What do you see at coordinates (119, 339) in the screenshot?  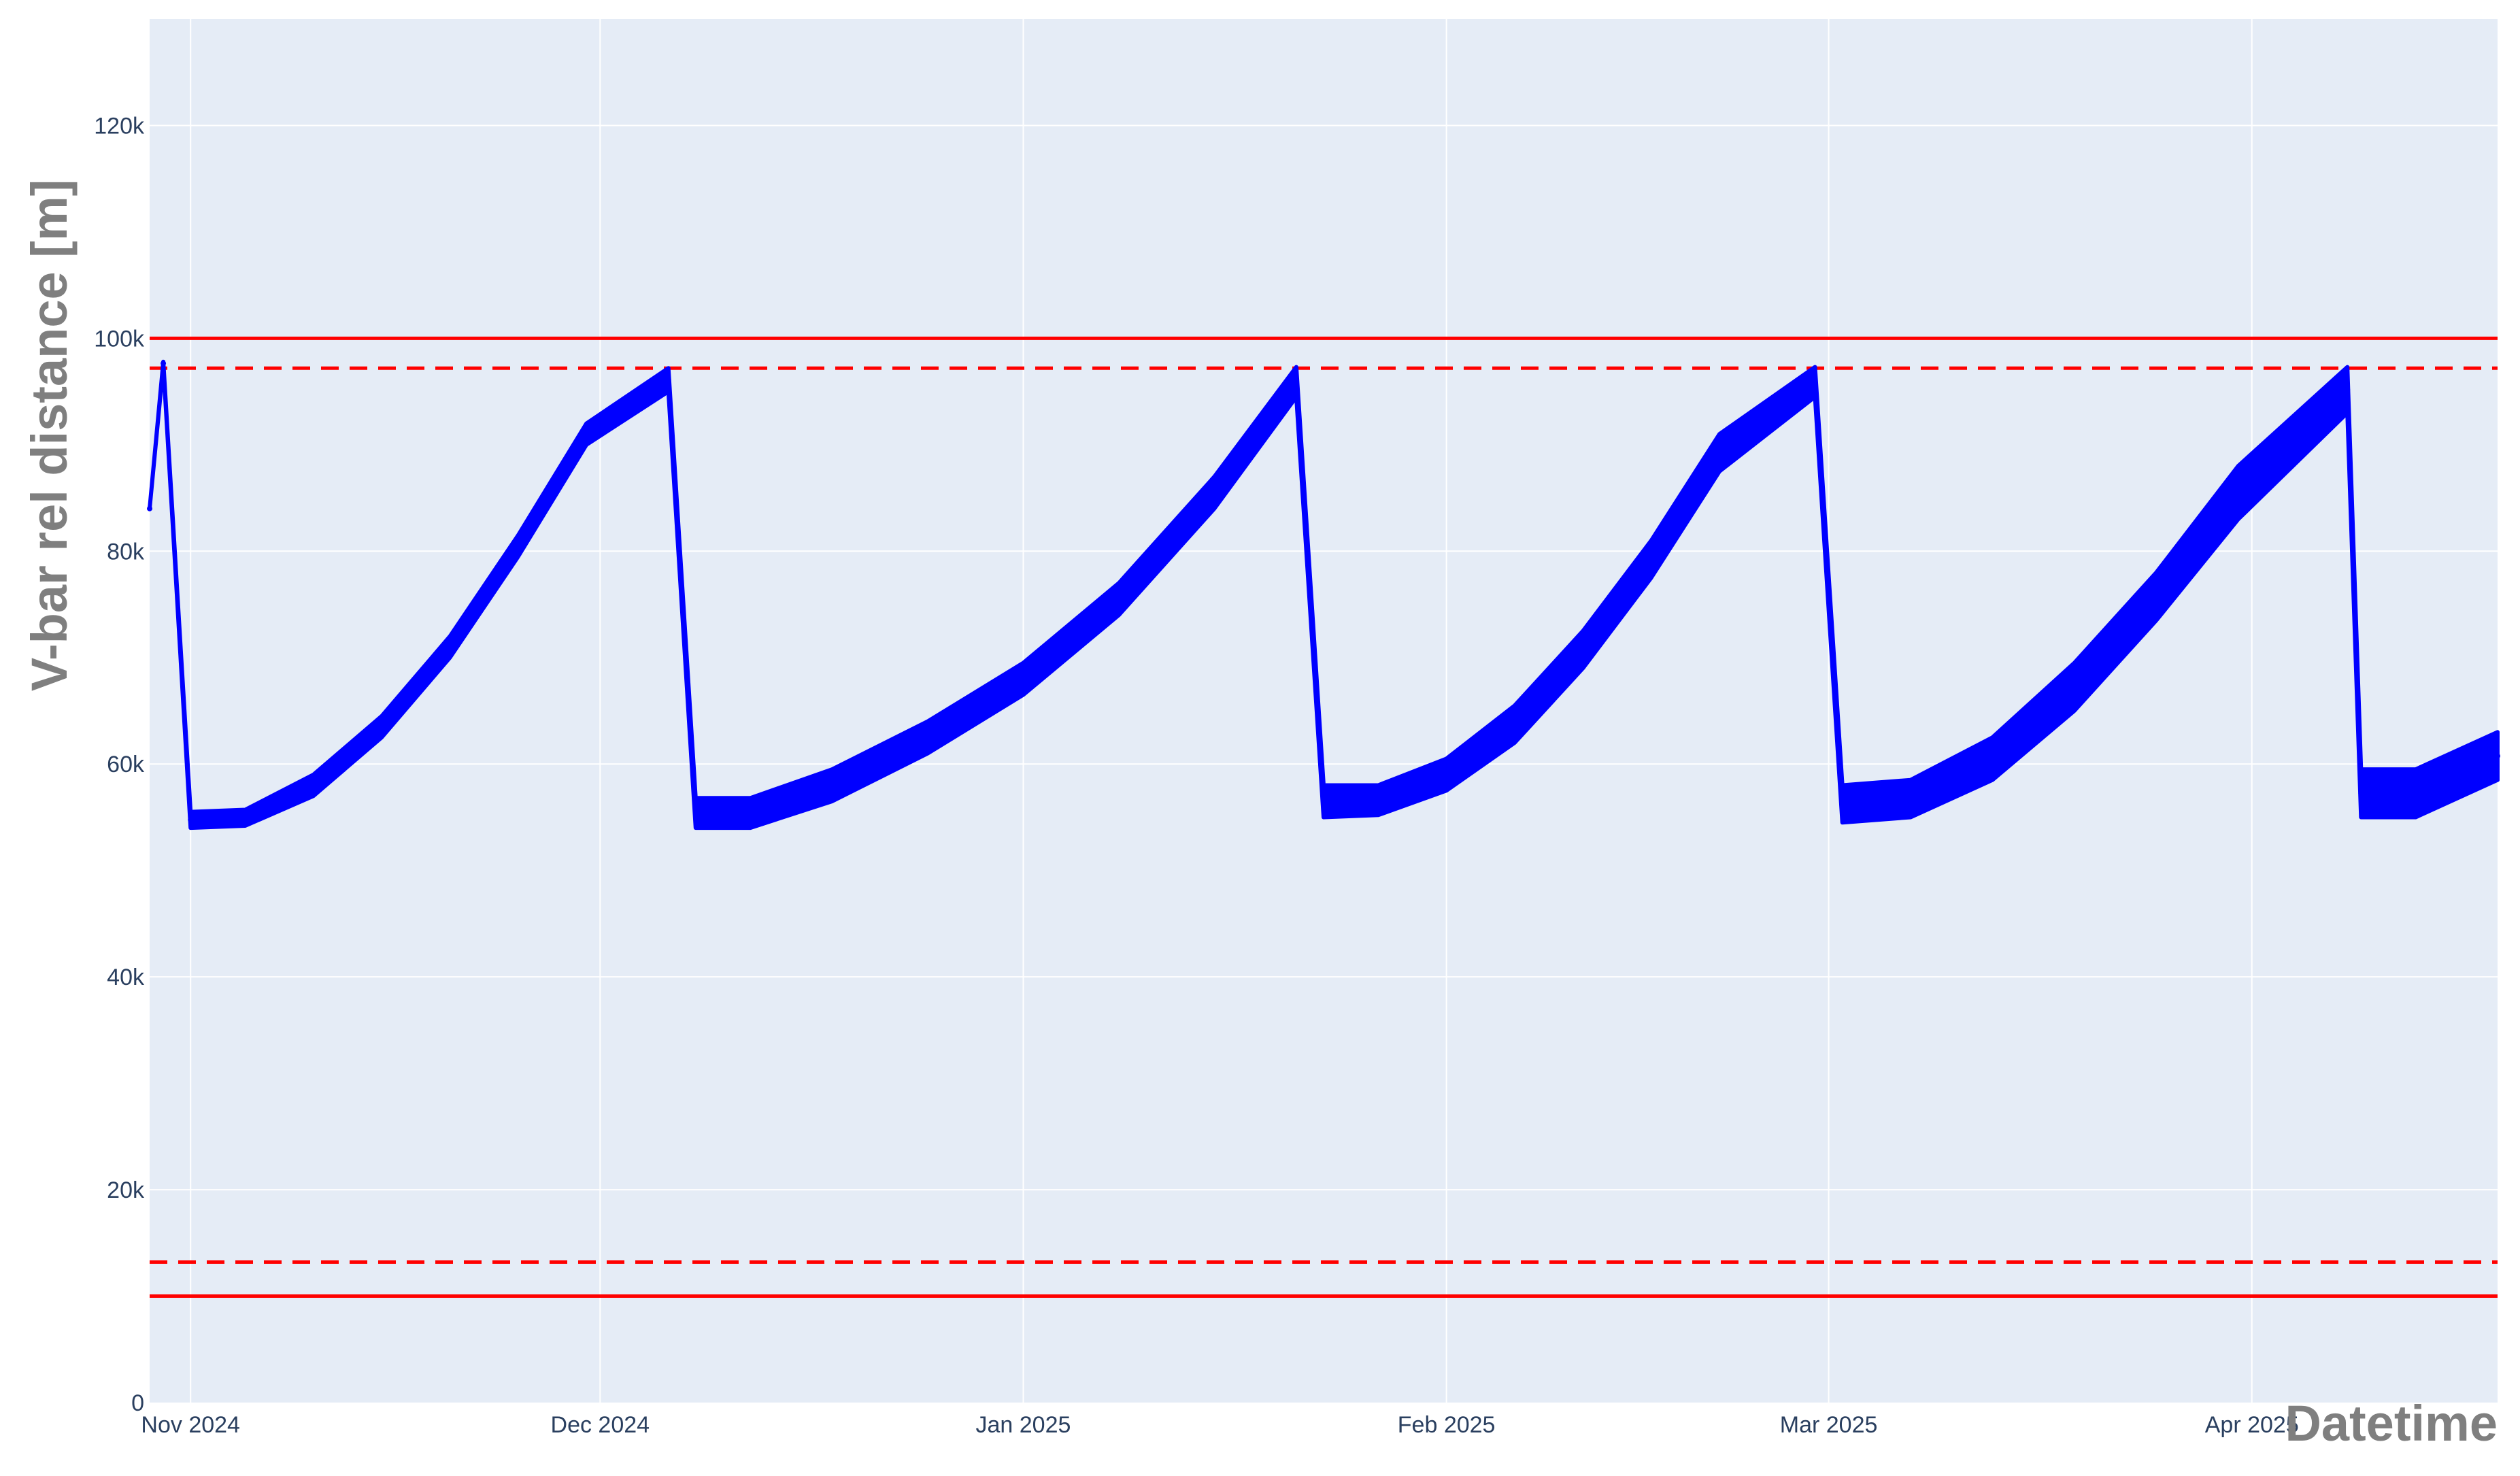 I see `y-tick-label: 100k` at bounding box center [119, 339].